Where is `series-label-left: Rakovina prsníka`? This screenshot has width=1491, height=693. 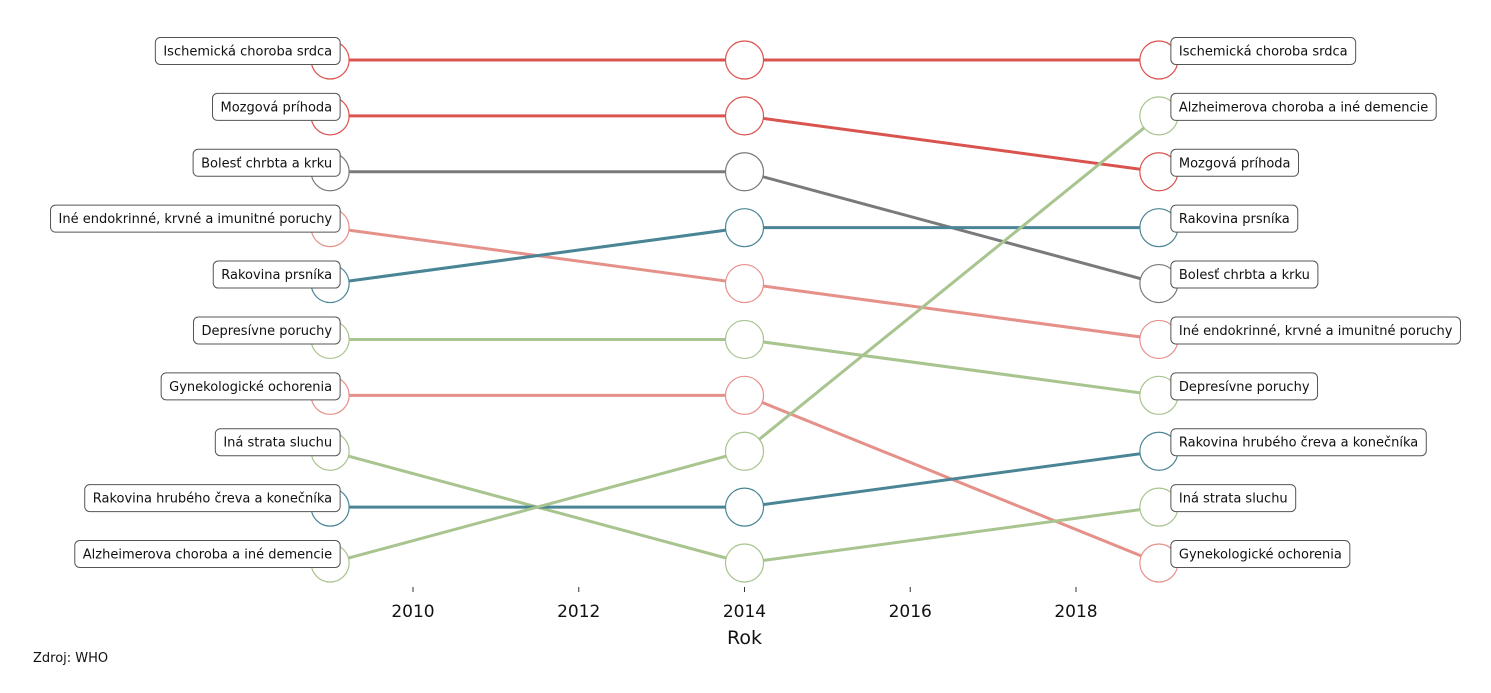 series-label-left: Rakovina prsníka is located at coordinates (276, 275).